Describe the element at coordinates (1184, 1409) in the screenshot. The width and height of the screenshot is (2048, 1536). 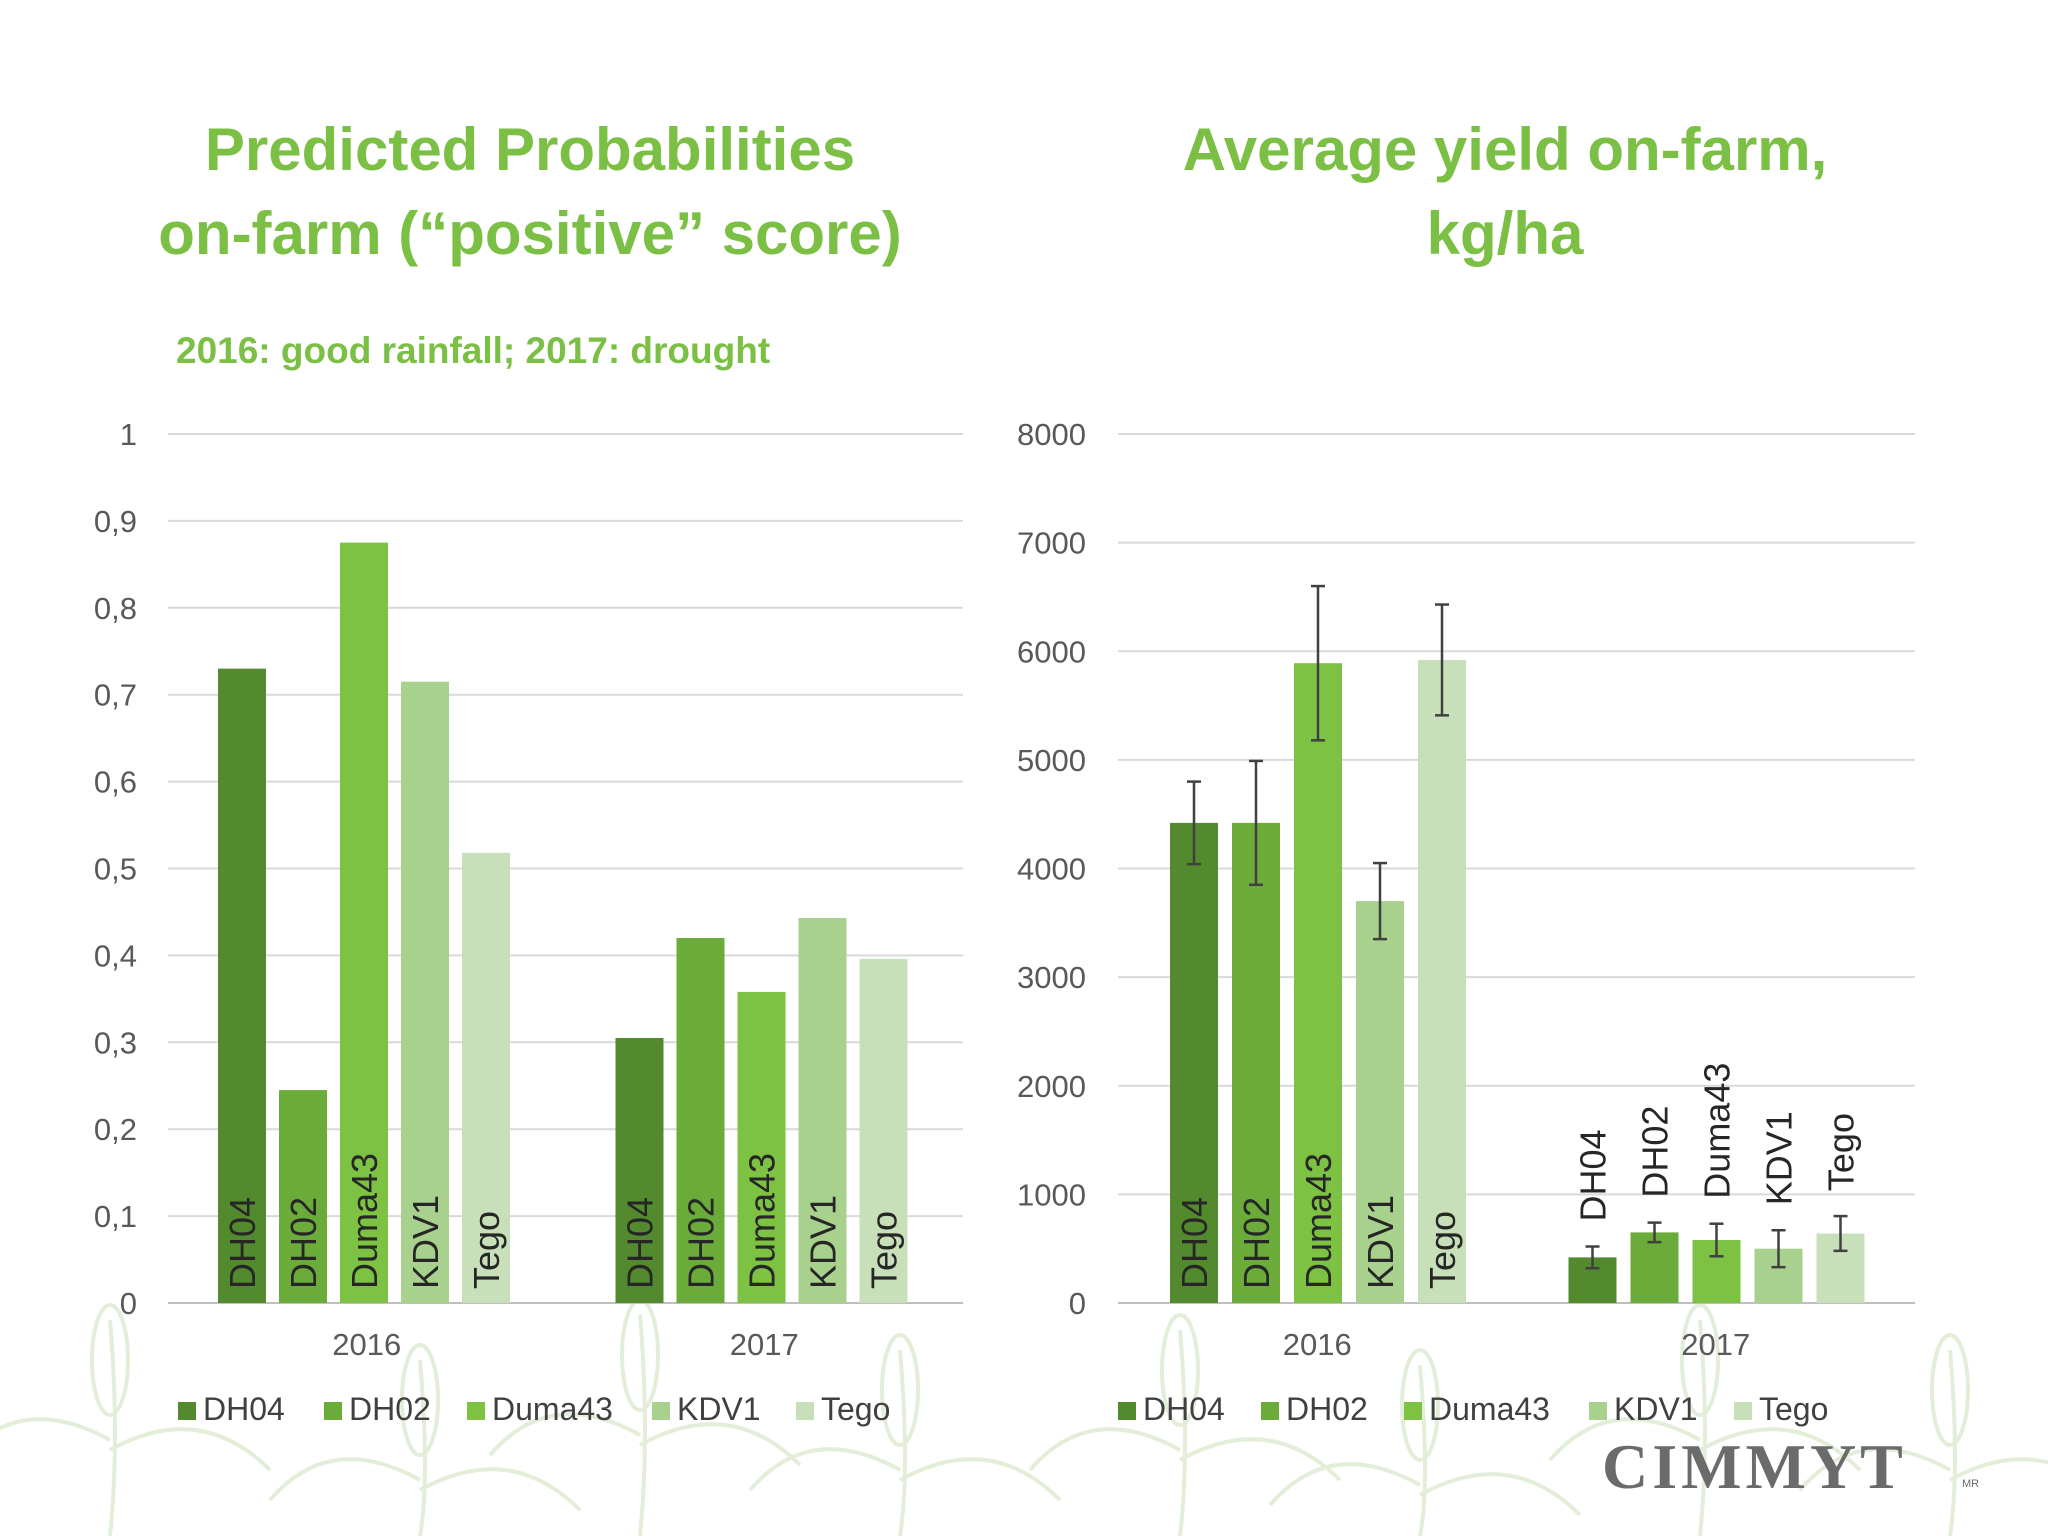
I see `legend-label: DH04` at that location.